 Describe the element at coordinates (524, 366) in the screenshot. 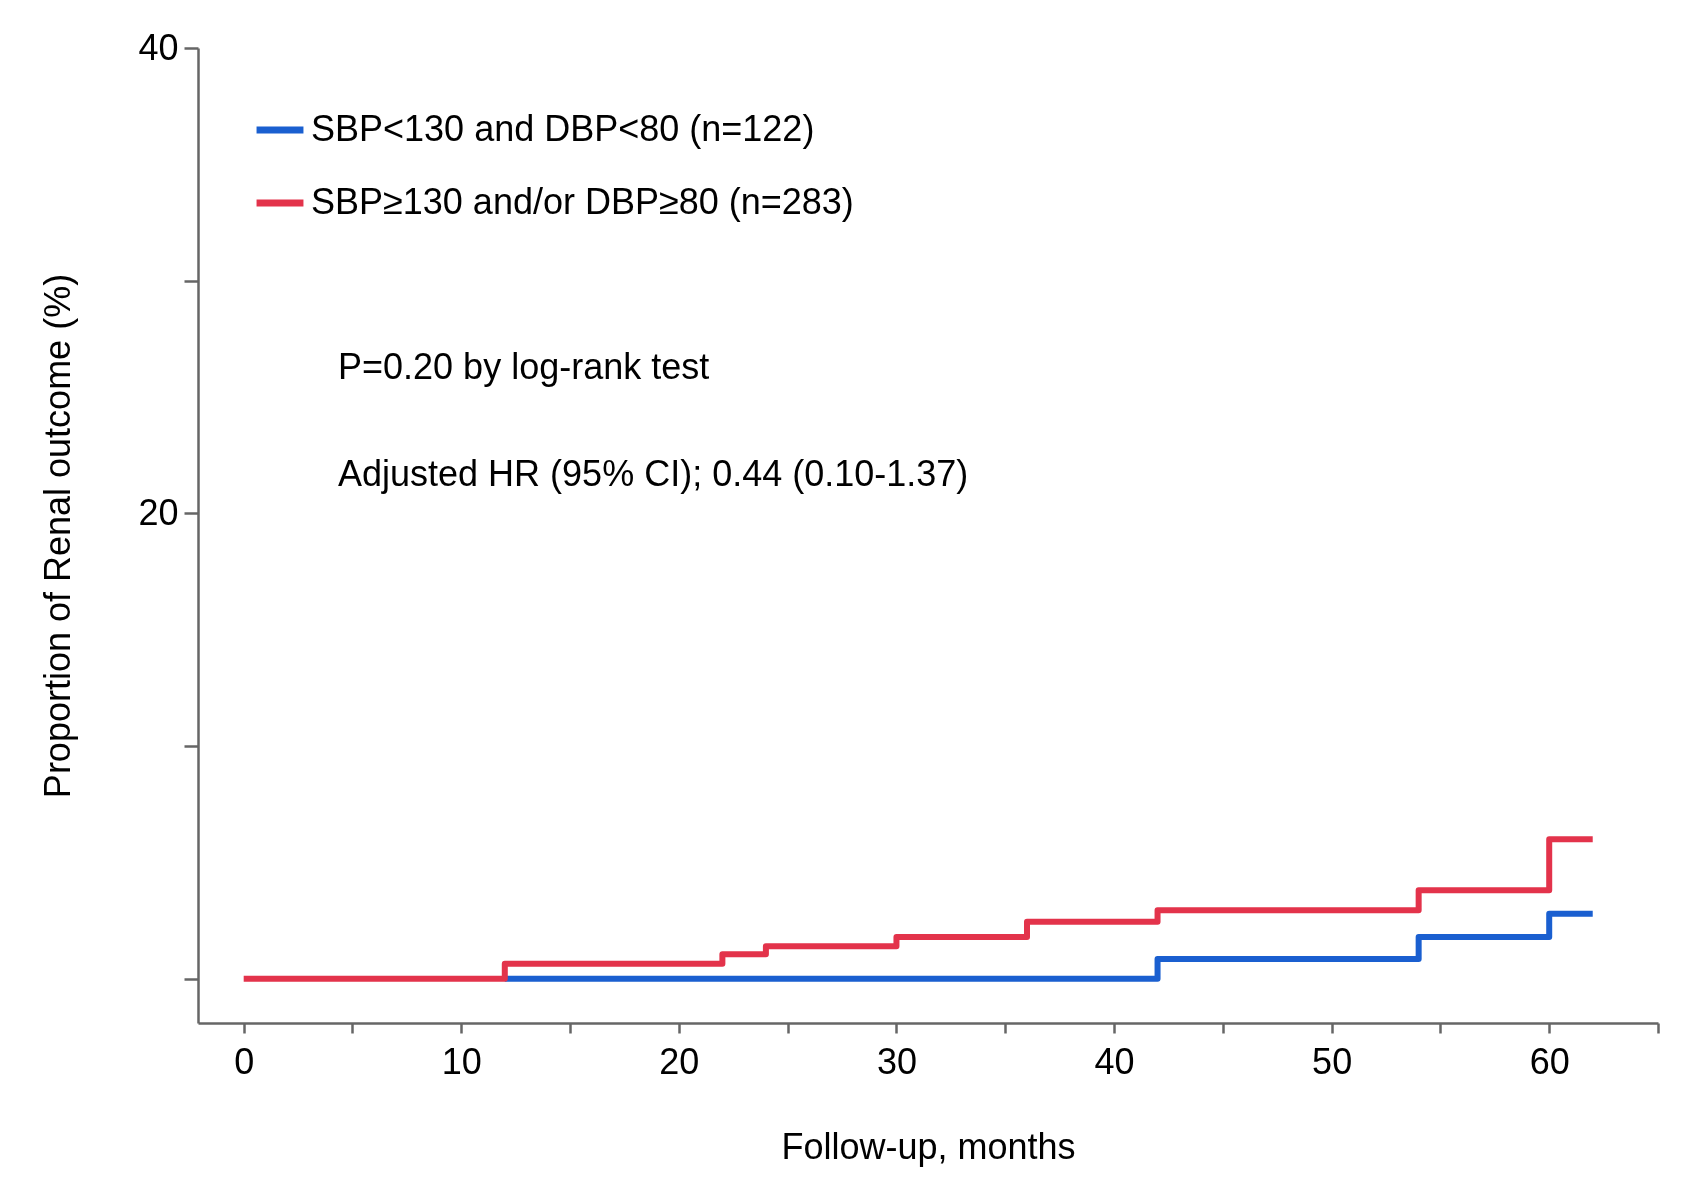

I see `annotation: P=0.20 by log-rank test` at that location.